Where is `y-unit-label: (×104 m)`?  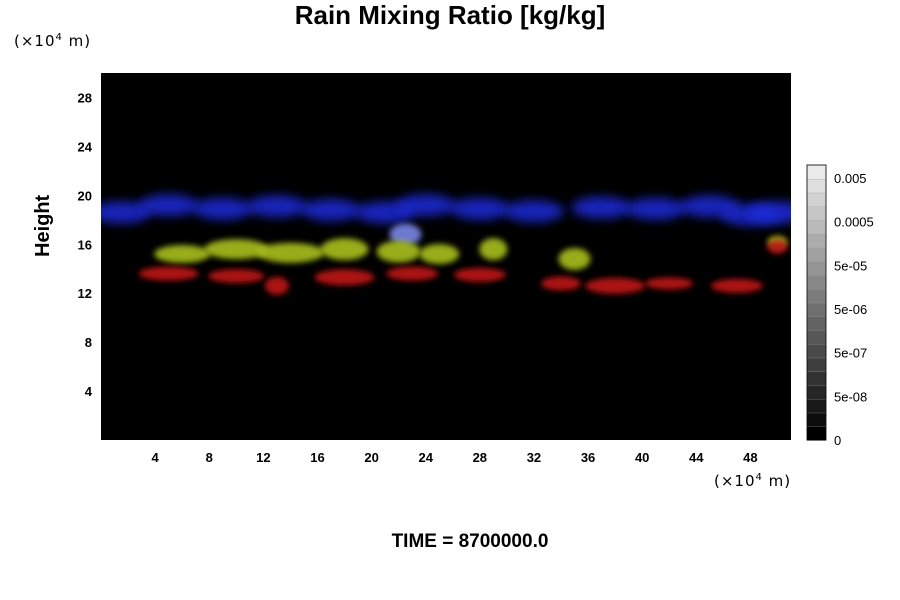
y-unit-label: (×104 m) is located at coordinates (53, 41).